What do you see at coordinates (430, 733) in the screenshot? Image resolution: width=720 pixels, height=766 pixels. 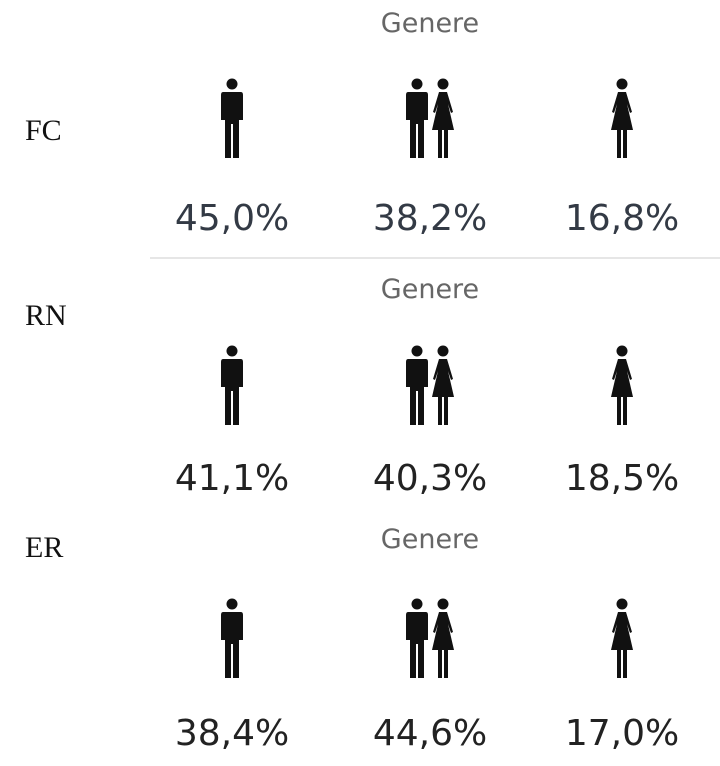 I see `percentage: 44,6%` at bounding box center [430, 733].